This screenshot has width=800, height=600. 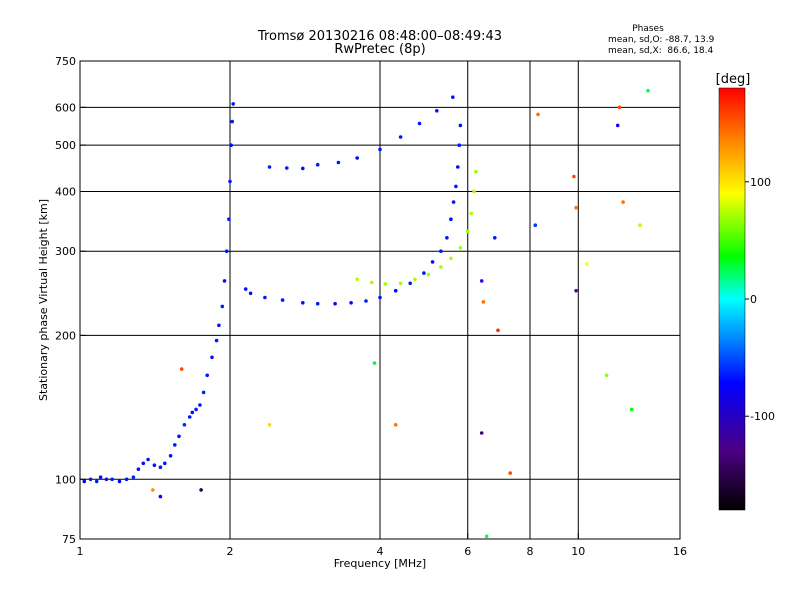 What do you see at coordinates (760, 182) in the screenshot?
I see `colorbar-tick-label: 100` at bounding box center [760, 182].